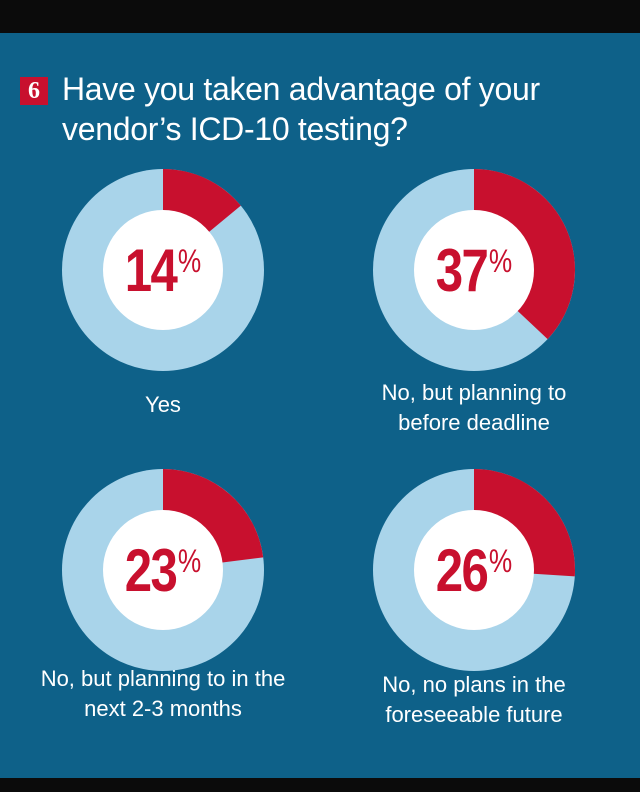  What do you see at coordinates (462, 570) in the screenshot?
I see `percent-number: 26` at bounding box center [462, 570].